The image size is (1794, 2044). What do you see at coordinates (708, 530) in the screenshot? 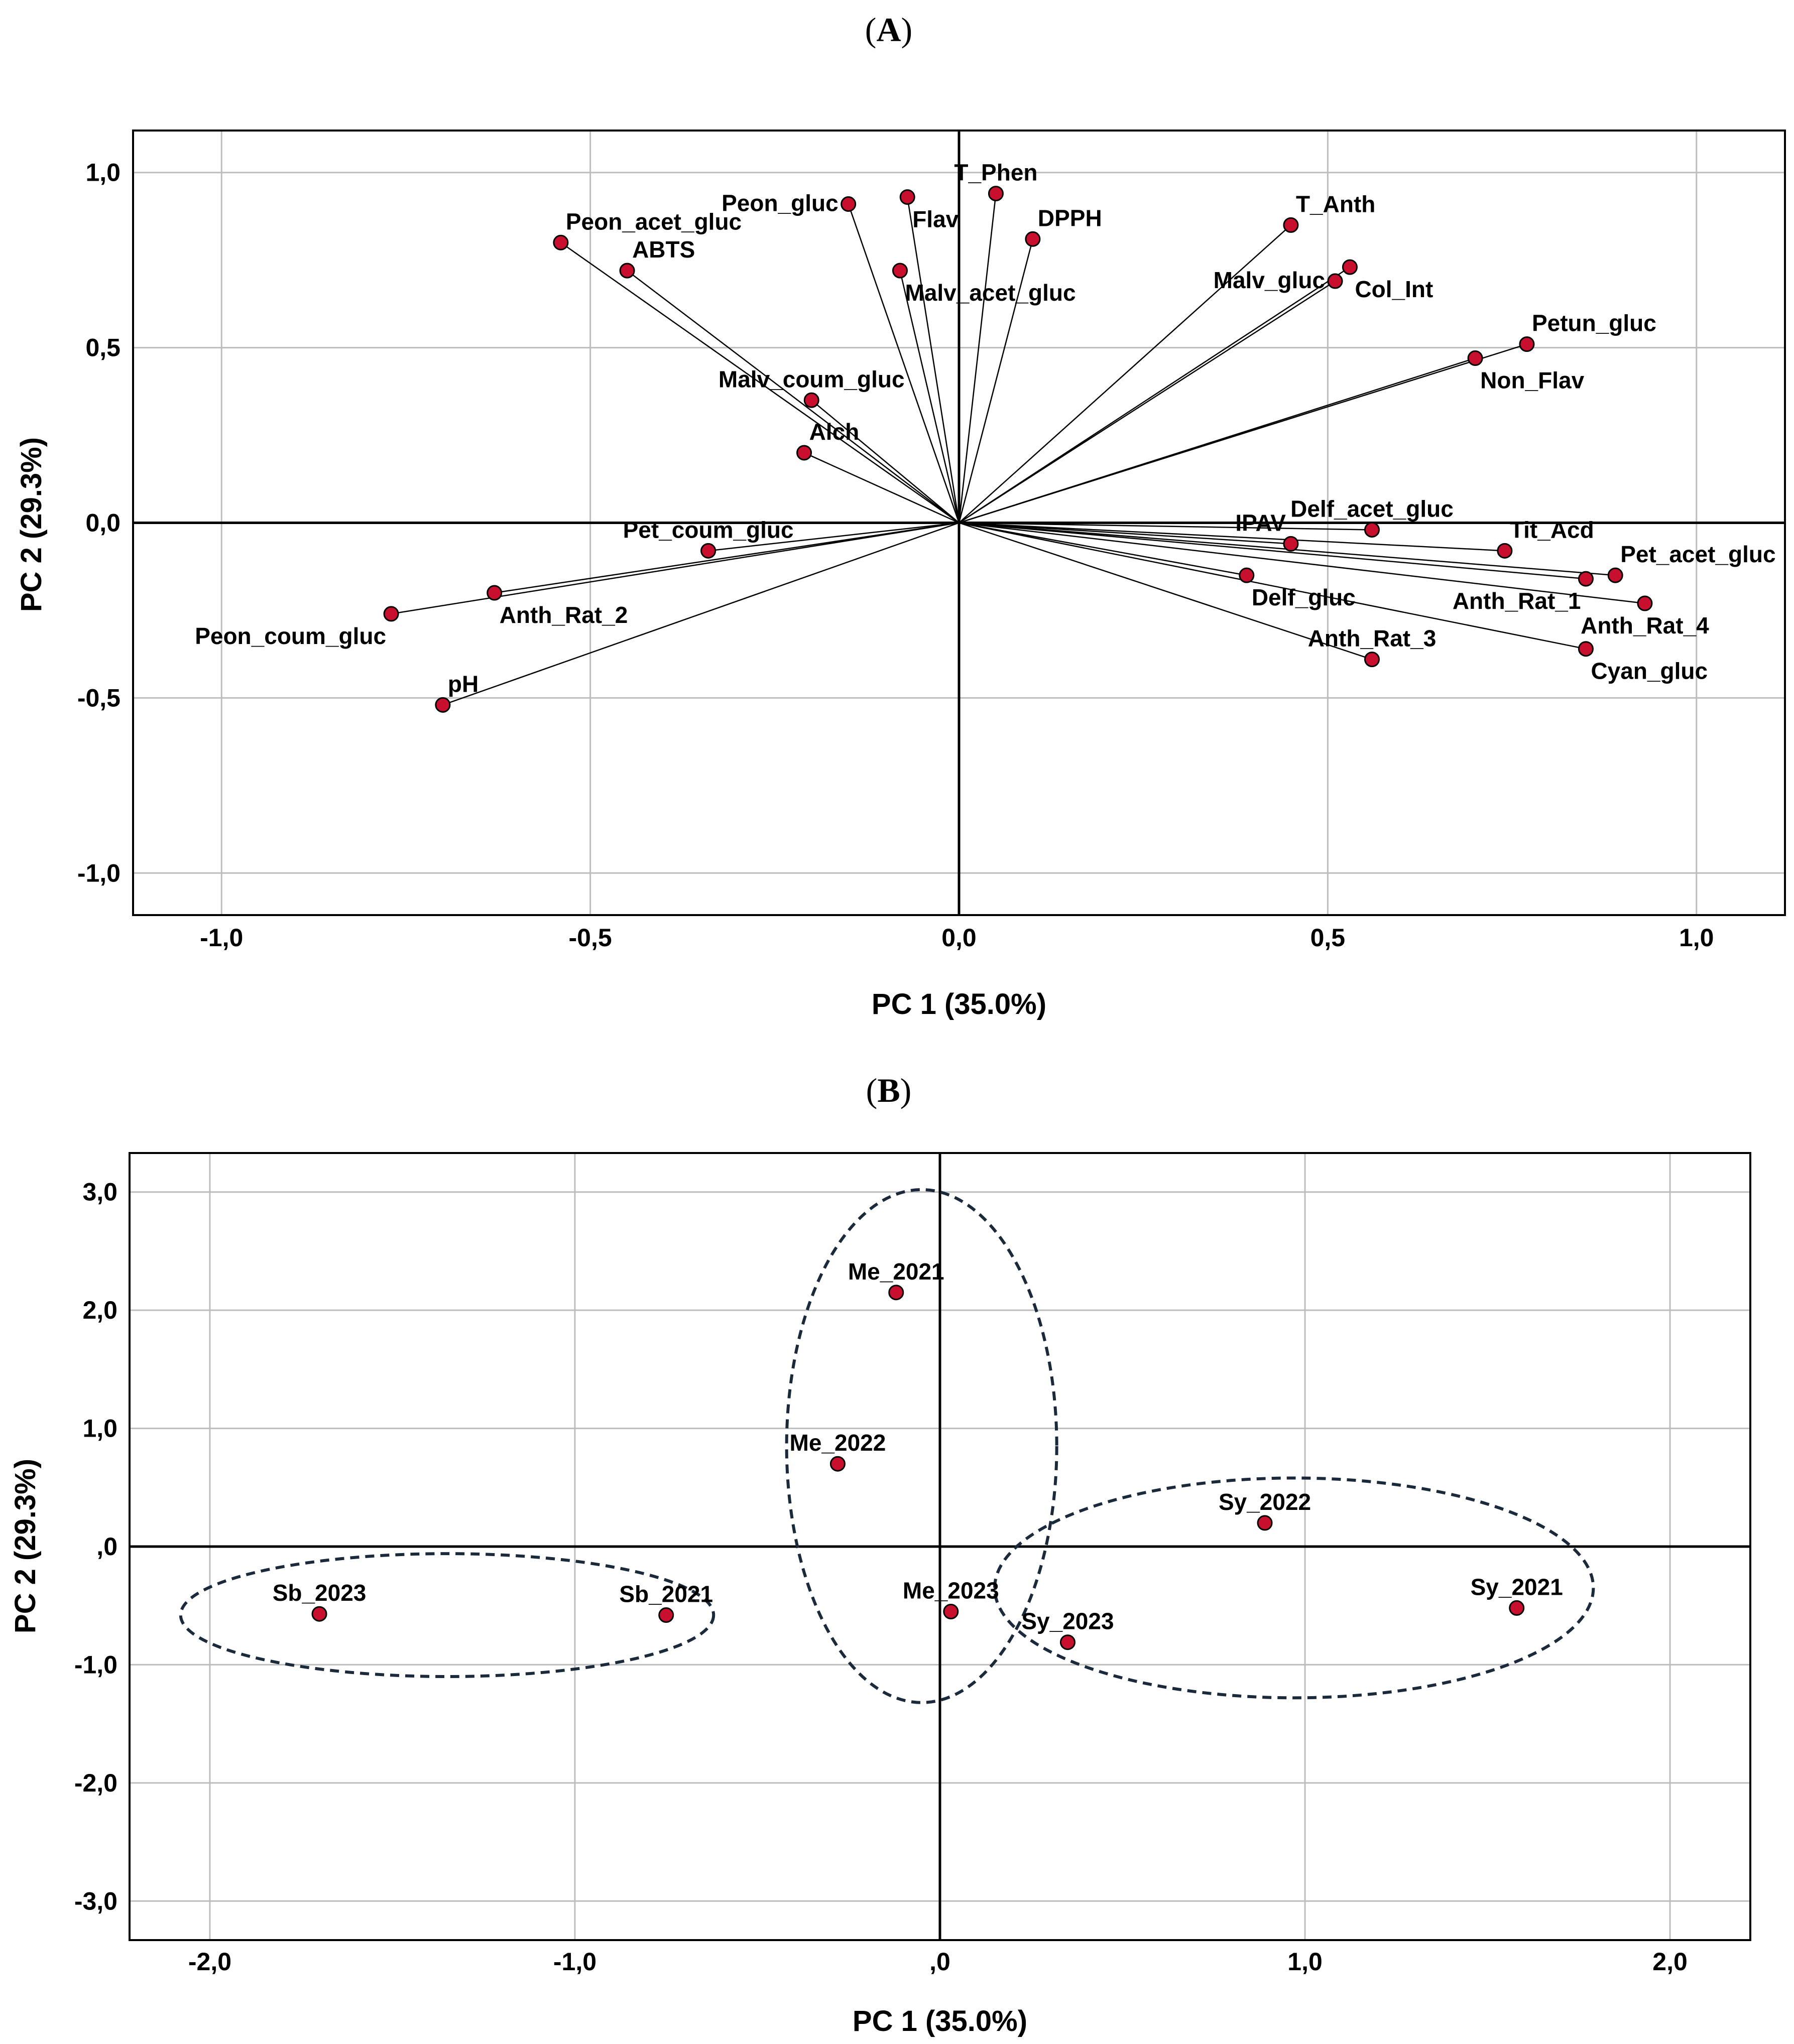
I see `panel-a-point-label-pet-coum-gluc: Pet_coum_gluc` at bounding box center [708, 530].